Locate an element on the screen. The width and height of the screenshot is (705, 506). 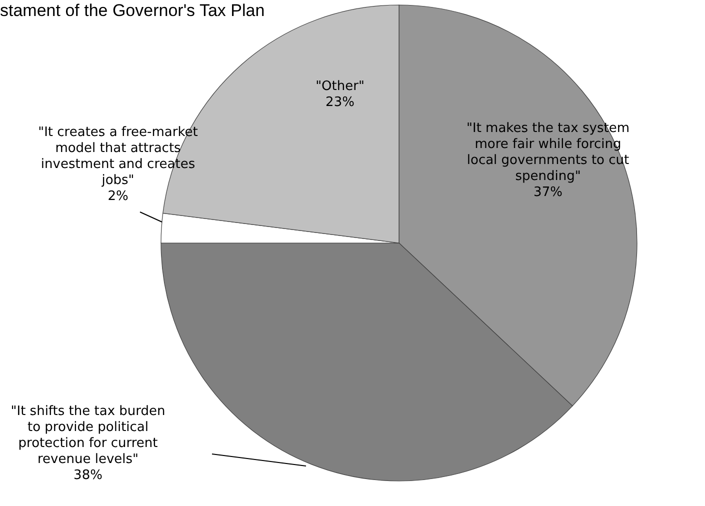
data-label: 23% is located at coordinates (340, 102).